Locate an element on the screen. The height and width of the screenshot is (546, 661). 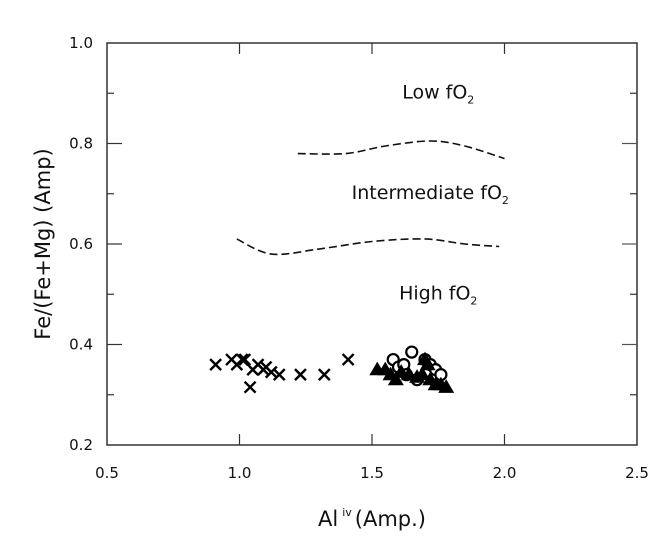
x-axis-title: Al iv (Amp.) is located at coordinates (372, 518).